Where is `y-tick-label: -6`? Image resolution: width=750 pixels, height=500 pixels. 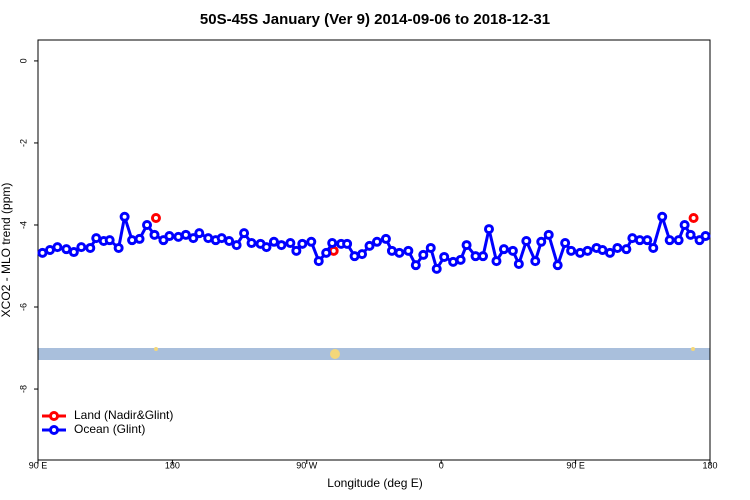 y-tick-label: -6 is located at coordinates (23, 307).